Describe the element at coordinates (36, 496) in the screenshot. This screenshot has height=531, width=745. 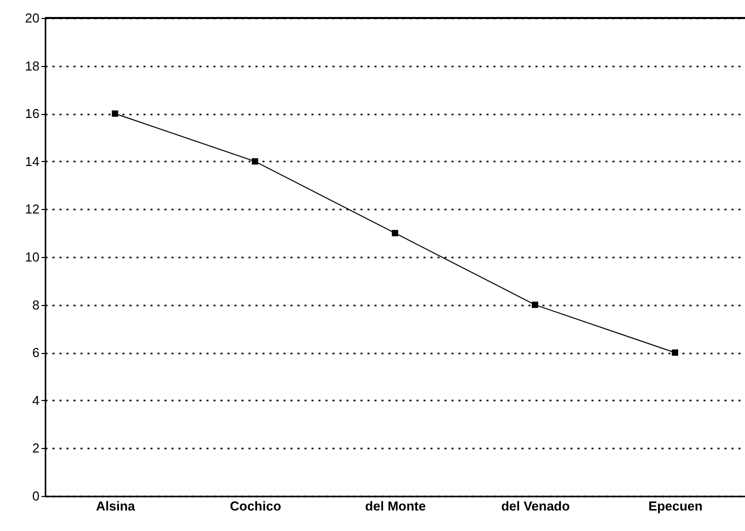
I see `y-tick-label: 0` at that location.